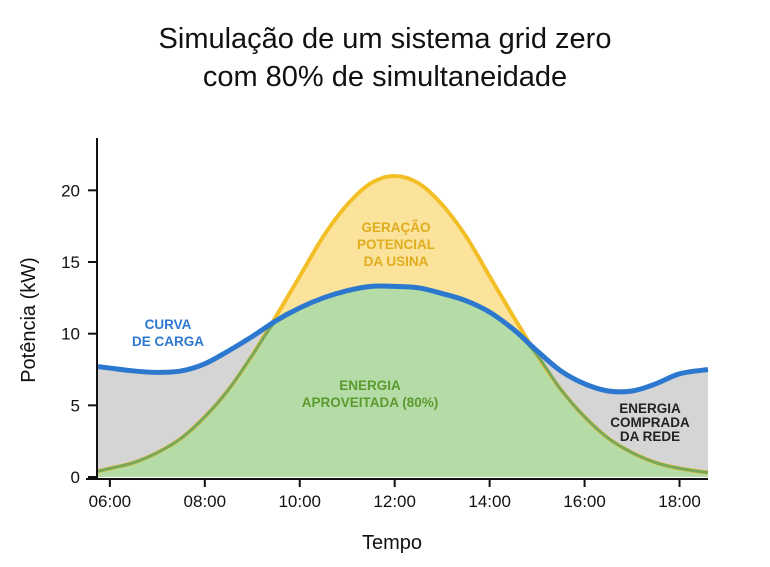 This screenshot has height=567, width=770. I want to click on x-axis-label: Tempo, so click(392, 543).